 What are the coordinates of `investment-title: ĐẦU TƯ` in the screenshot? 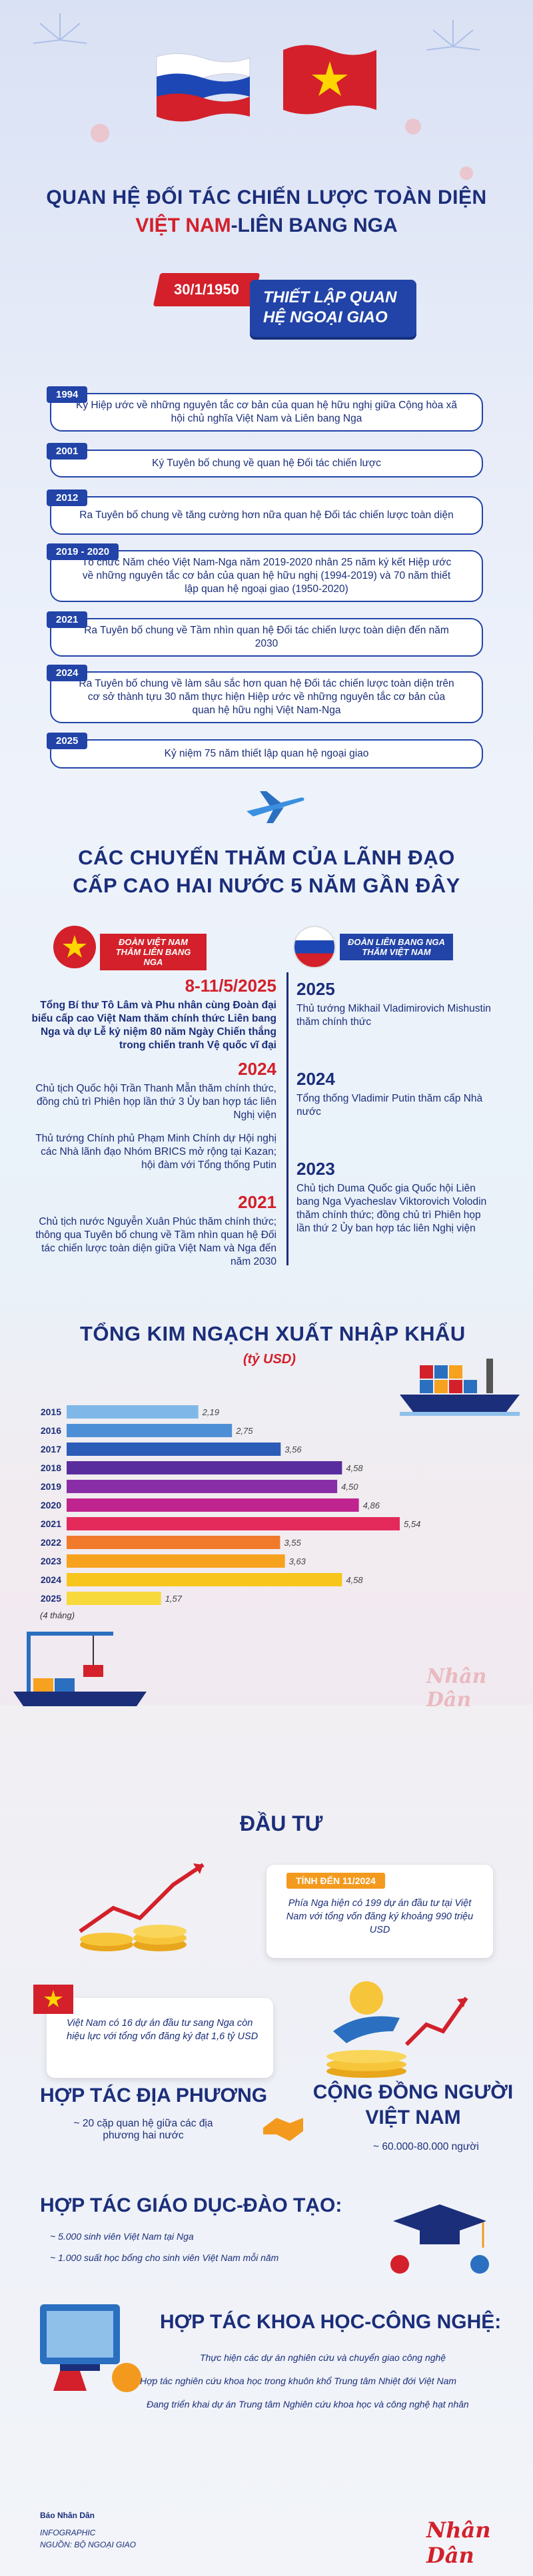 It's located at (281, 1823).